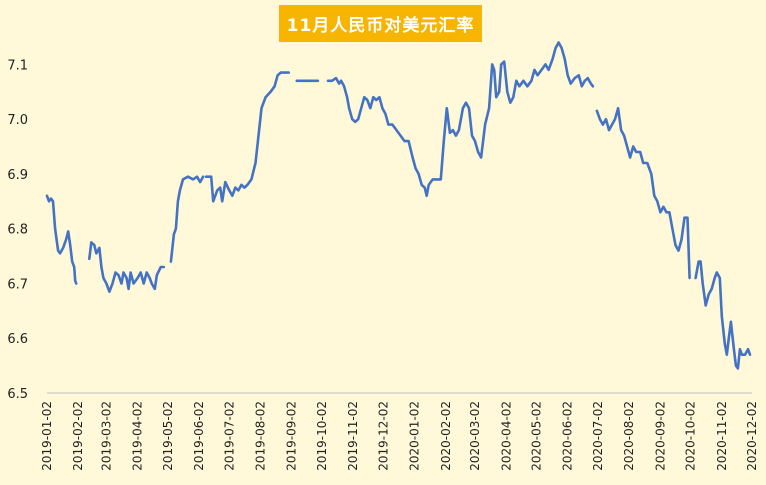  I want to click on x-tick-label: 2020-02-02, so click(446, 436).